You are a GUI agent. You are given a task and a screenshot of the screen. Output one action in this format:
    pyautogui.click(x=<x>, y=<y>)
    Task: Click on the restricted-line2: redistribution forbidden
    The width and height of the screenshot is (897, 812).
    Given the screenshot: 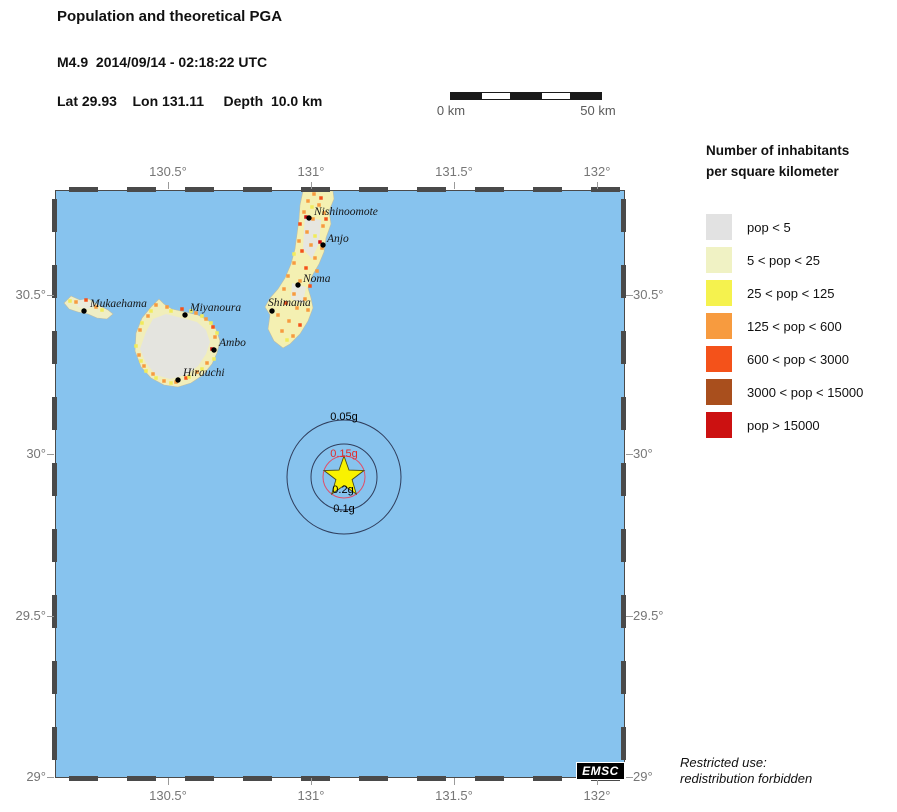 What is the action you would take?
    pyautogui.click(x=746, y=778)
    